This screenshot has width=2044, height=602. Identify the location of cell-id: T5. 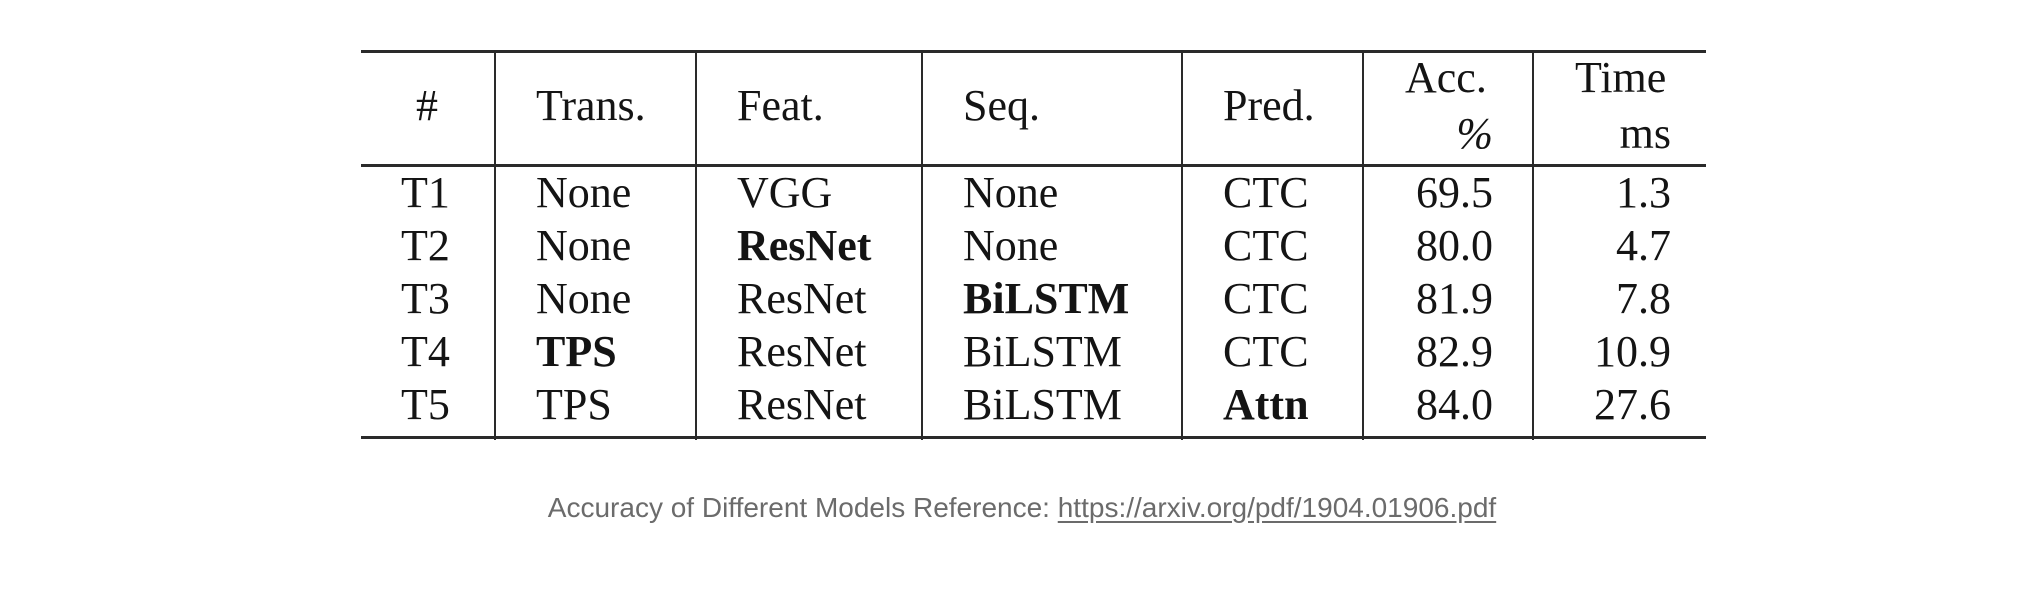
(425, 404).